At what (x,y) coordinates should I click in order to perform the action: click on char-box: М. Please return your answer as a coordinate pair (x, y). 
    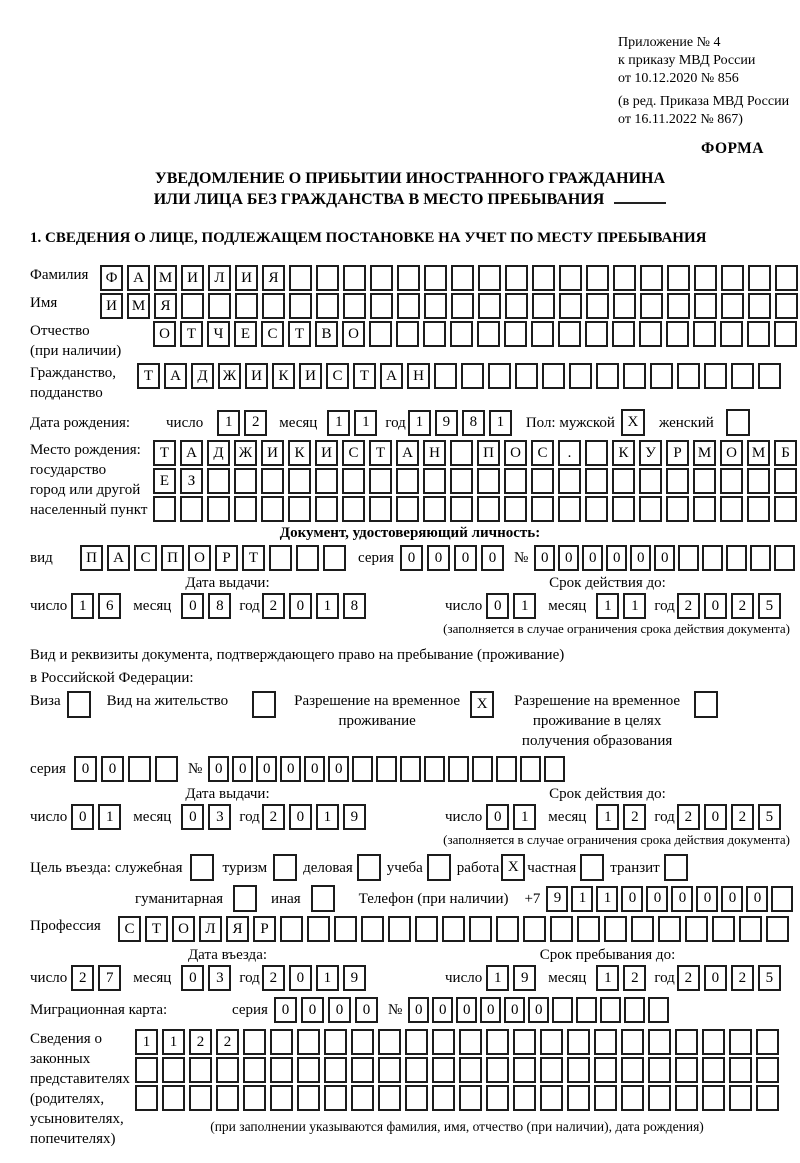
    Looking at the image, I should click on (165, 278).